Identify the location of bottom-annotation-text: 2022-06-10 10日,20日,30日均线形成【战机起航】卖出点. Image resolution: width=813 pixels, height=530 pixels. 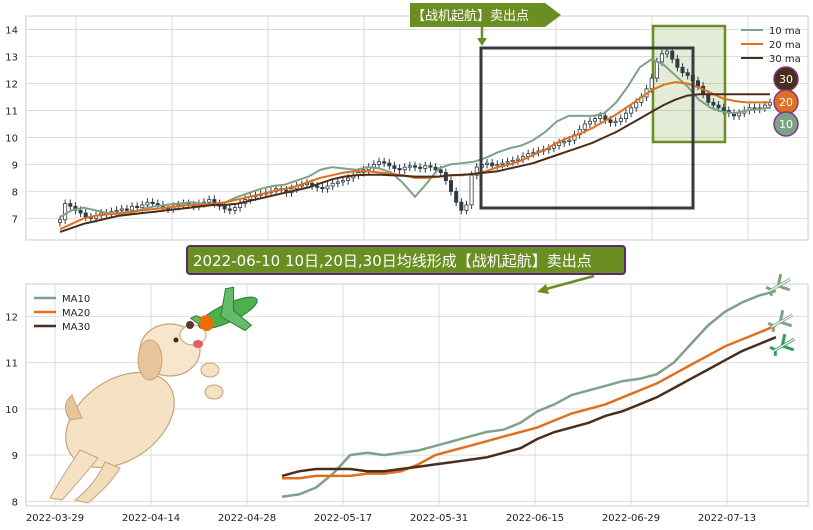
(392, 261).